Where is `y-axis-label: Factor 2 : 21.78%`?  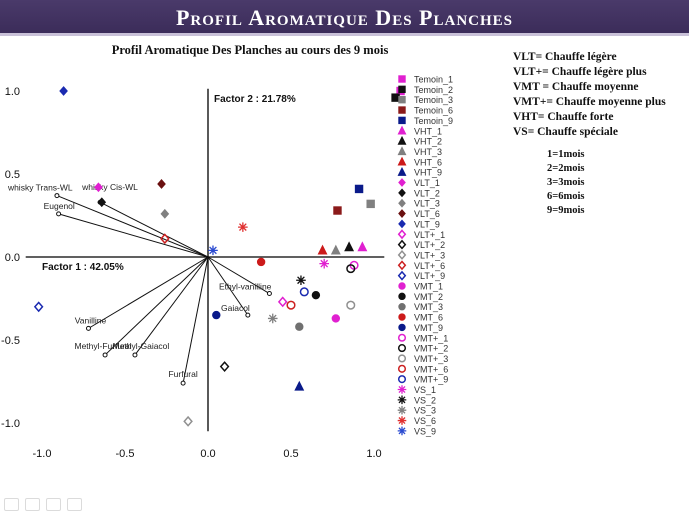 y-axis-label: Factor 2 : 21.78% is located at coordinates (255, 99).